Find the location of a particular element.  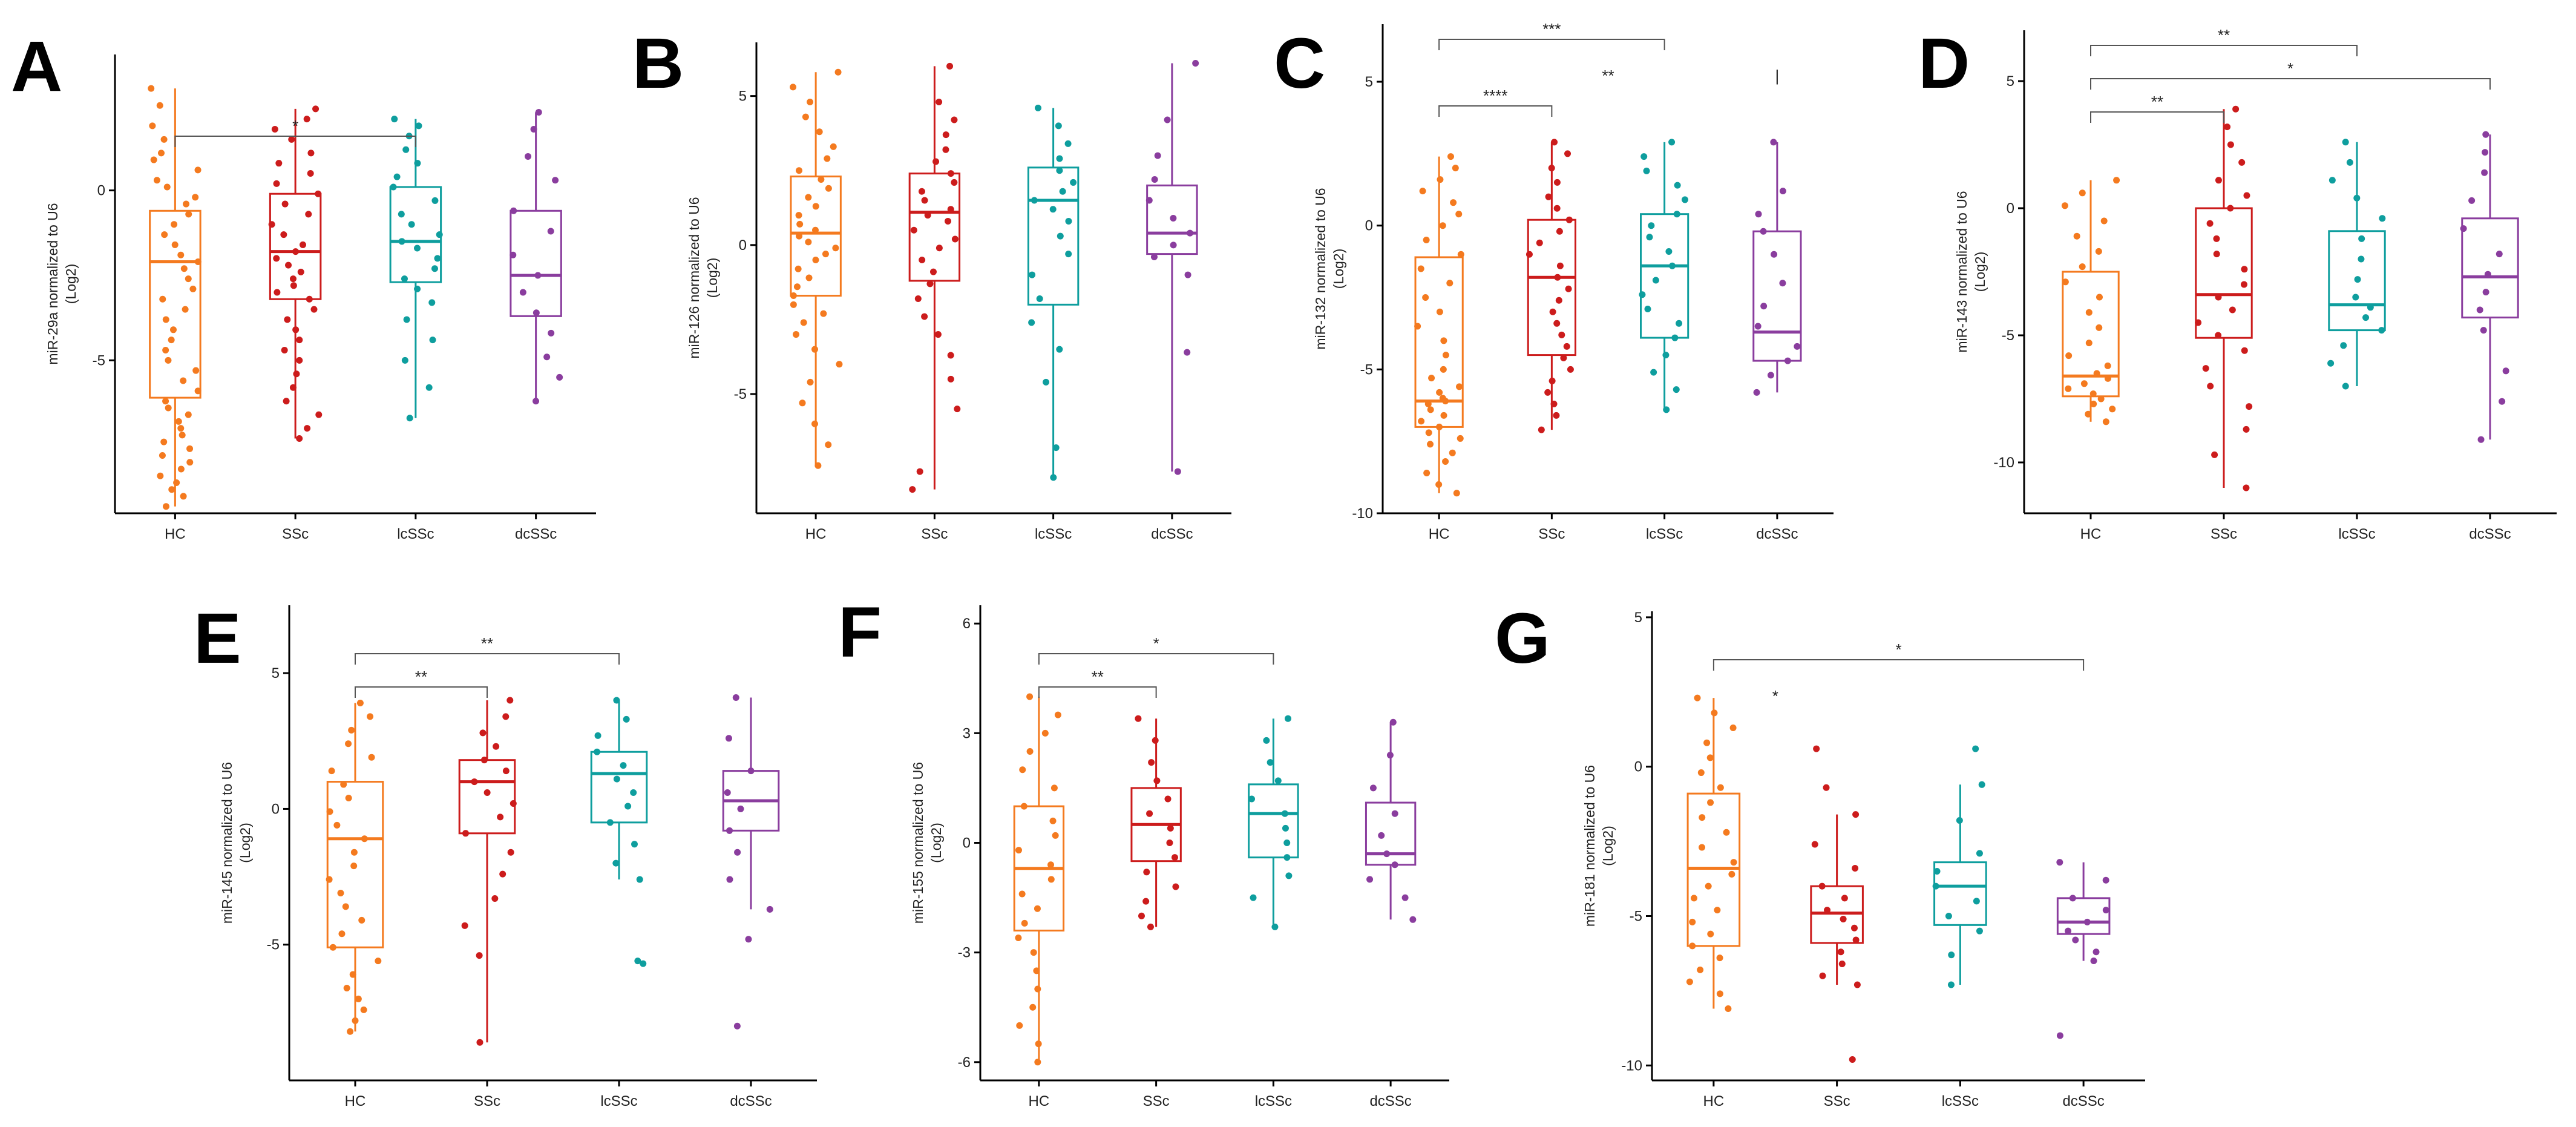

significance-label: ** is located at coordinates (1098, 677).